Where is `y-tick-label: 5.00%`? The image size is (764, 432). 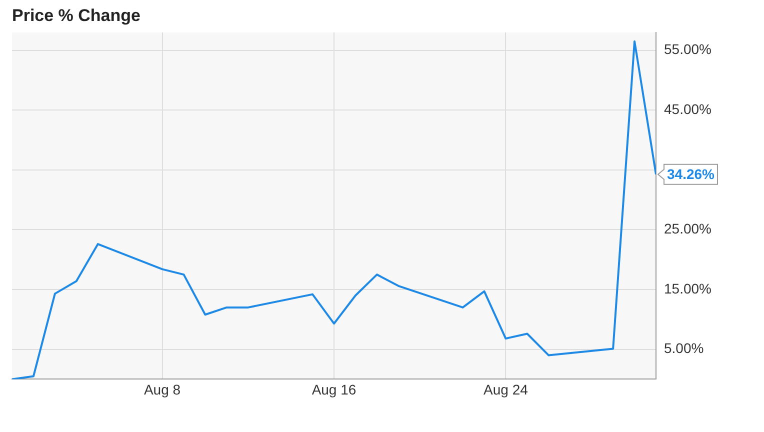
y-tick-label: 5.00% is located at coordinates (684, 348).